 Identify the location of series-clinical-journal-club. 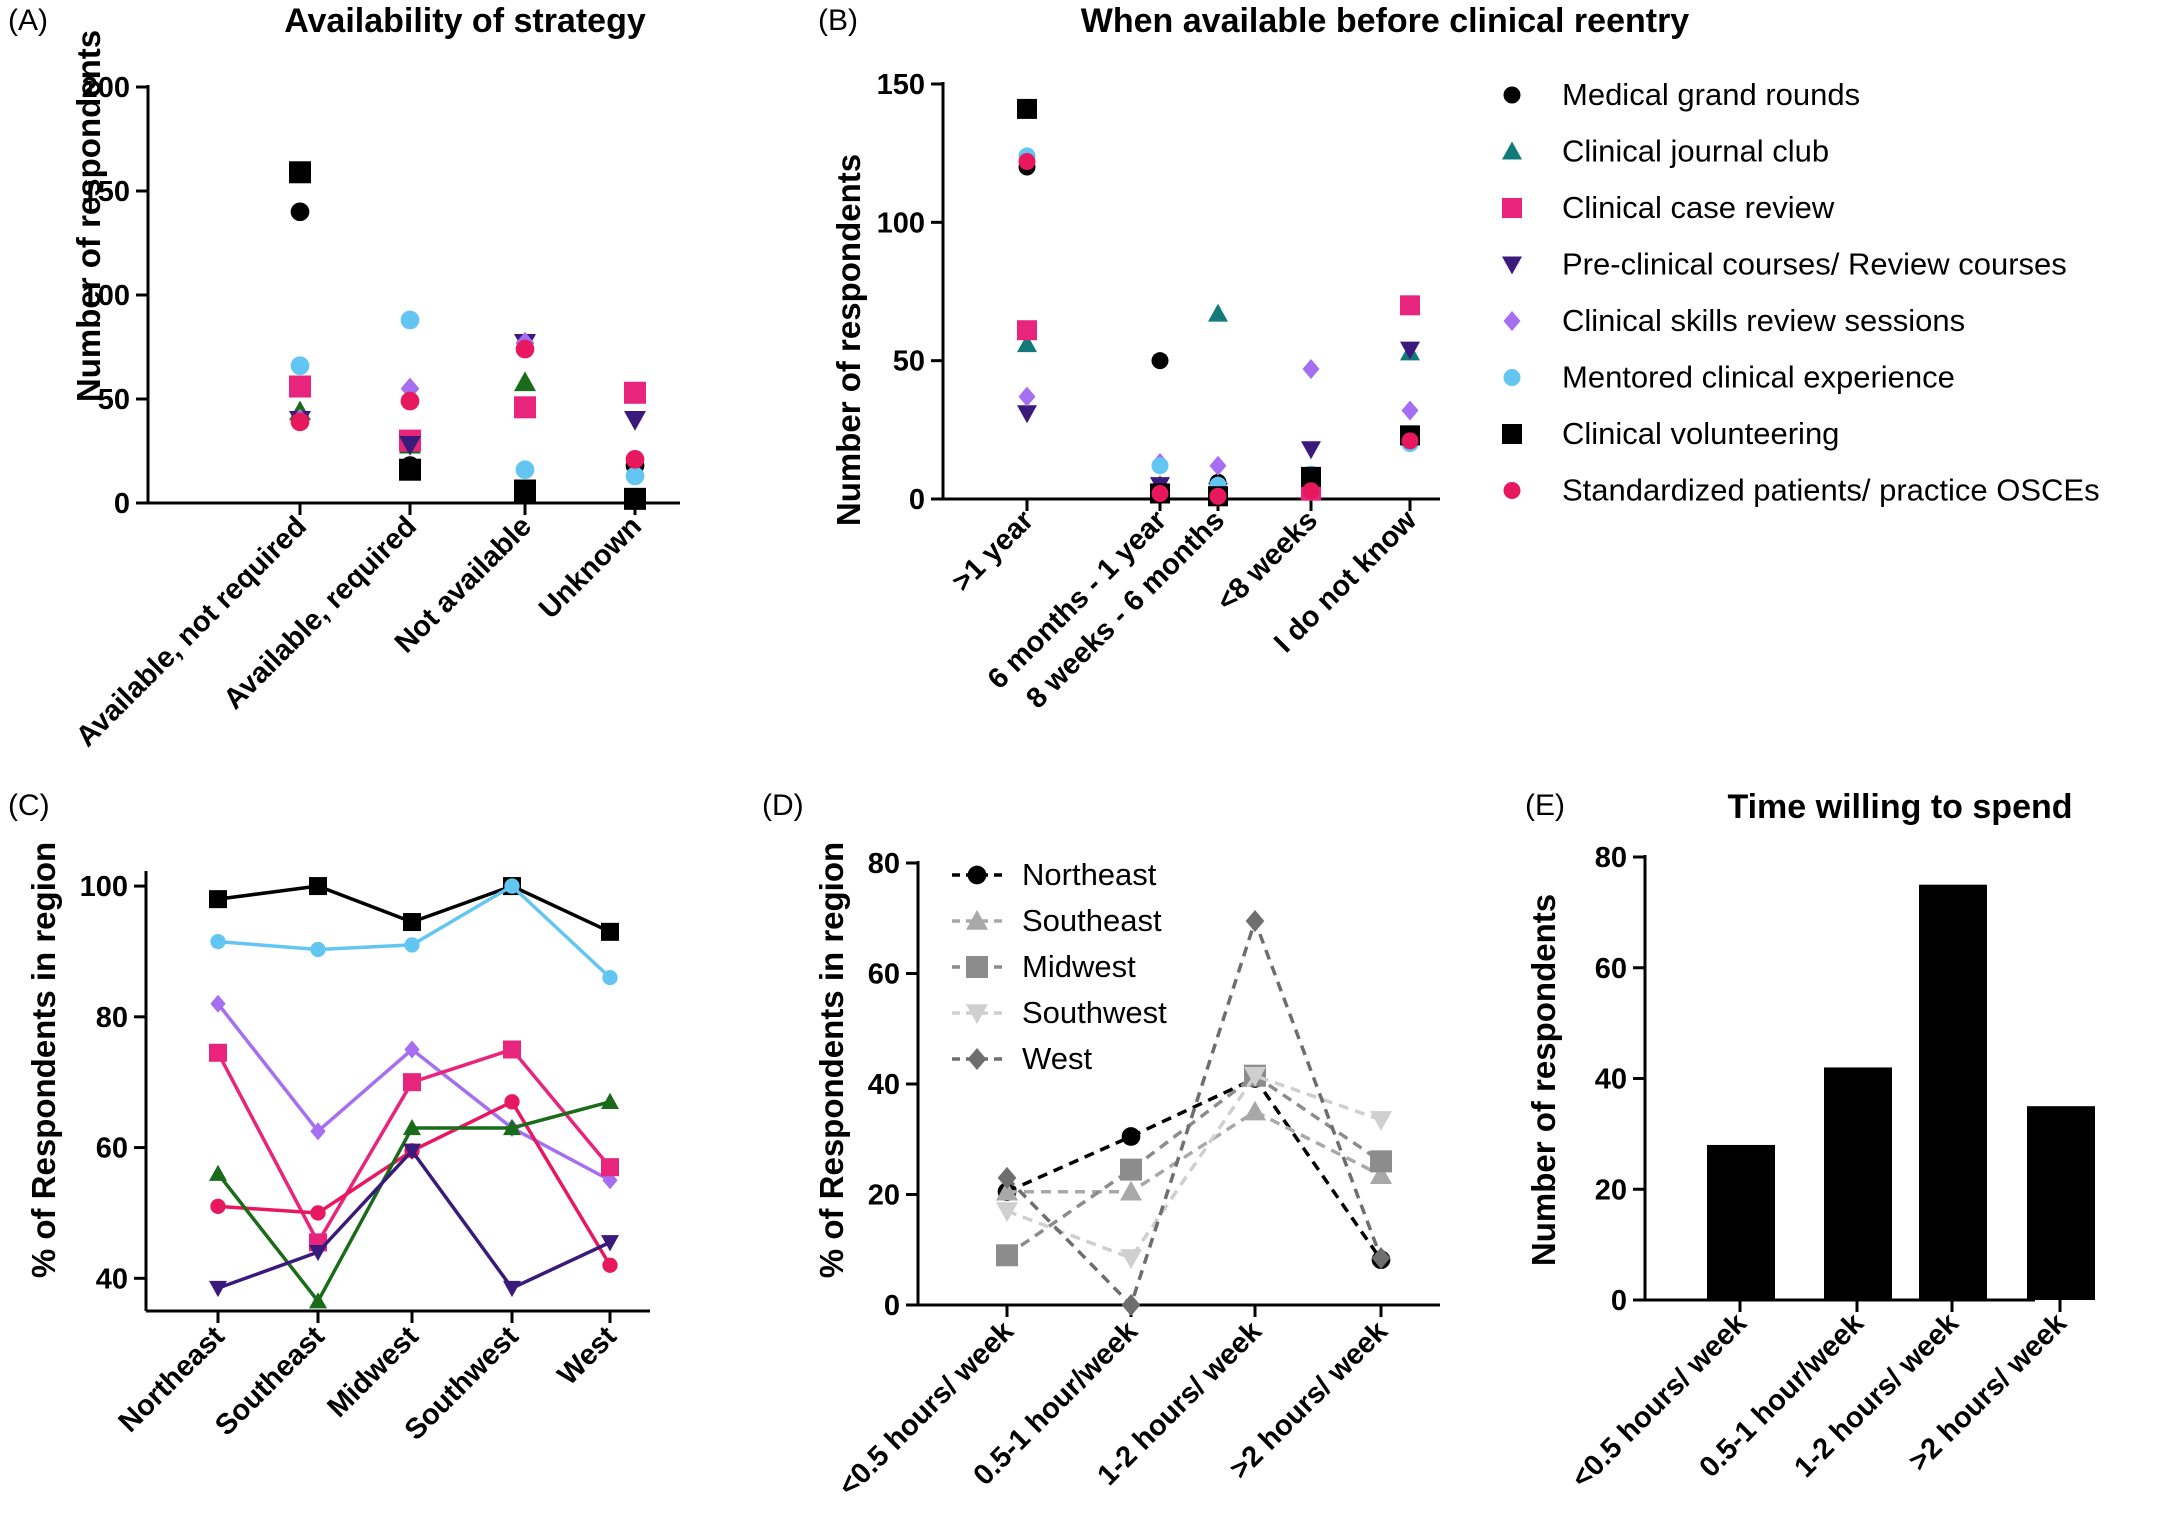
(467, 412).